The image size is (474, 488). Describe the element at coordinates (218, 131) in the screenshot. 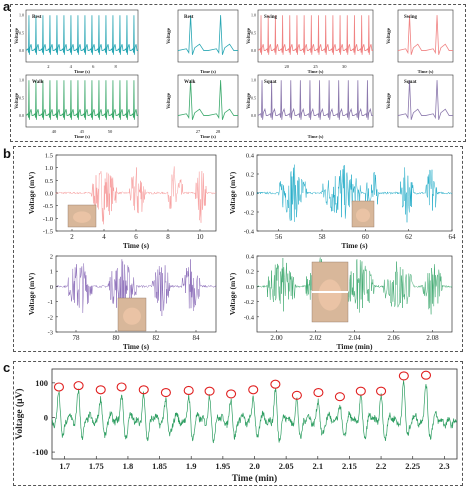

I see `x-tick-label: 28` at that location.